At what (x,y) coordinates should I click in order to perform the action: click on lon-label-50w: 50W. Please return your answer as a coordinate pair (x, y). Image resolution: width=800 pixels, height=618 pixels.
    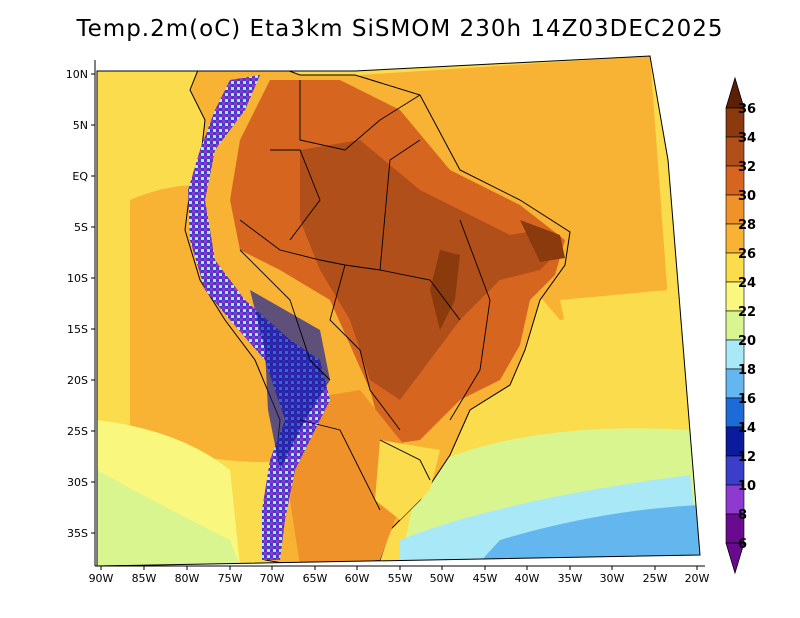
    Looking at the image, I should click on (442, 578).